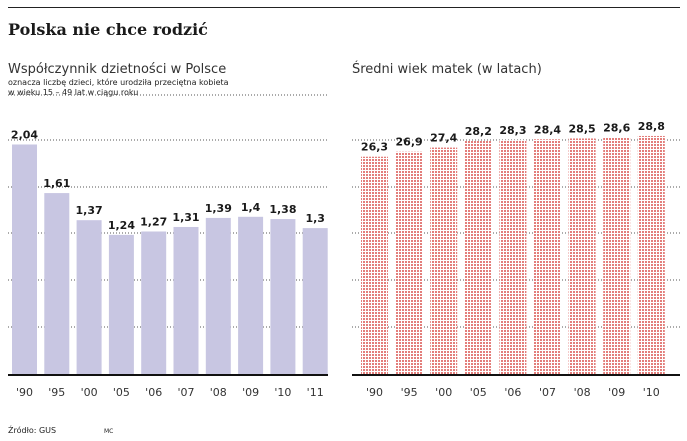  Describe the element at coordinates (478, 131) in the screenshot. I see `data-label: 28,2` at that location.